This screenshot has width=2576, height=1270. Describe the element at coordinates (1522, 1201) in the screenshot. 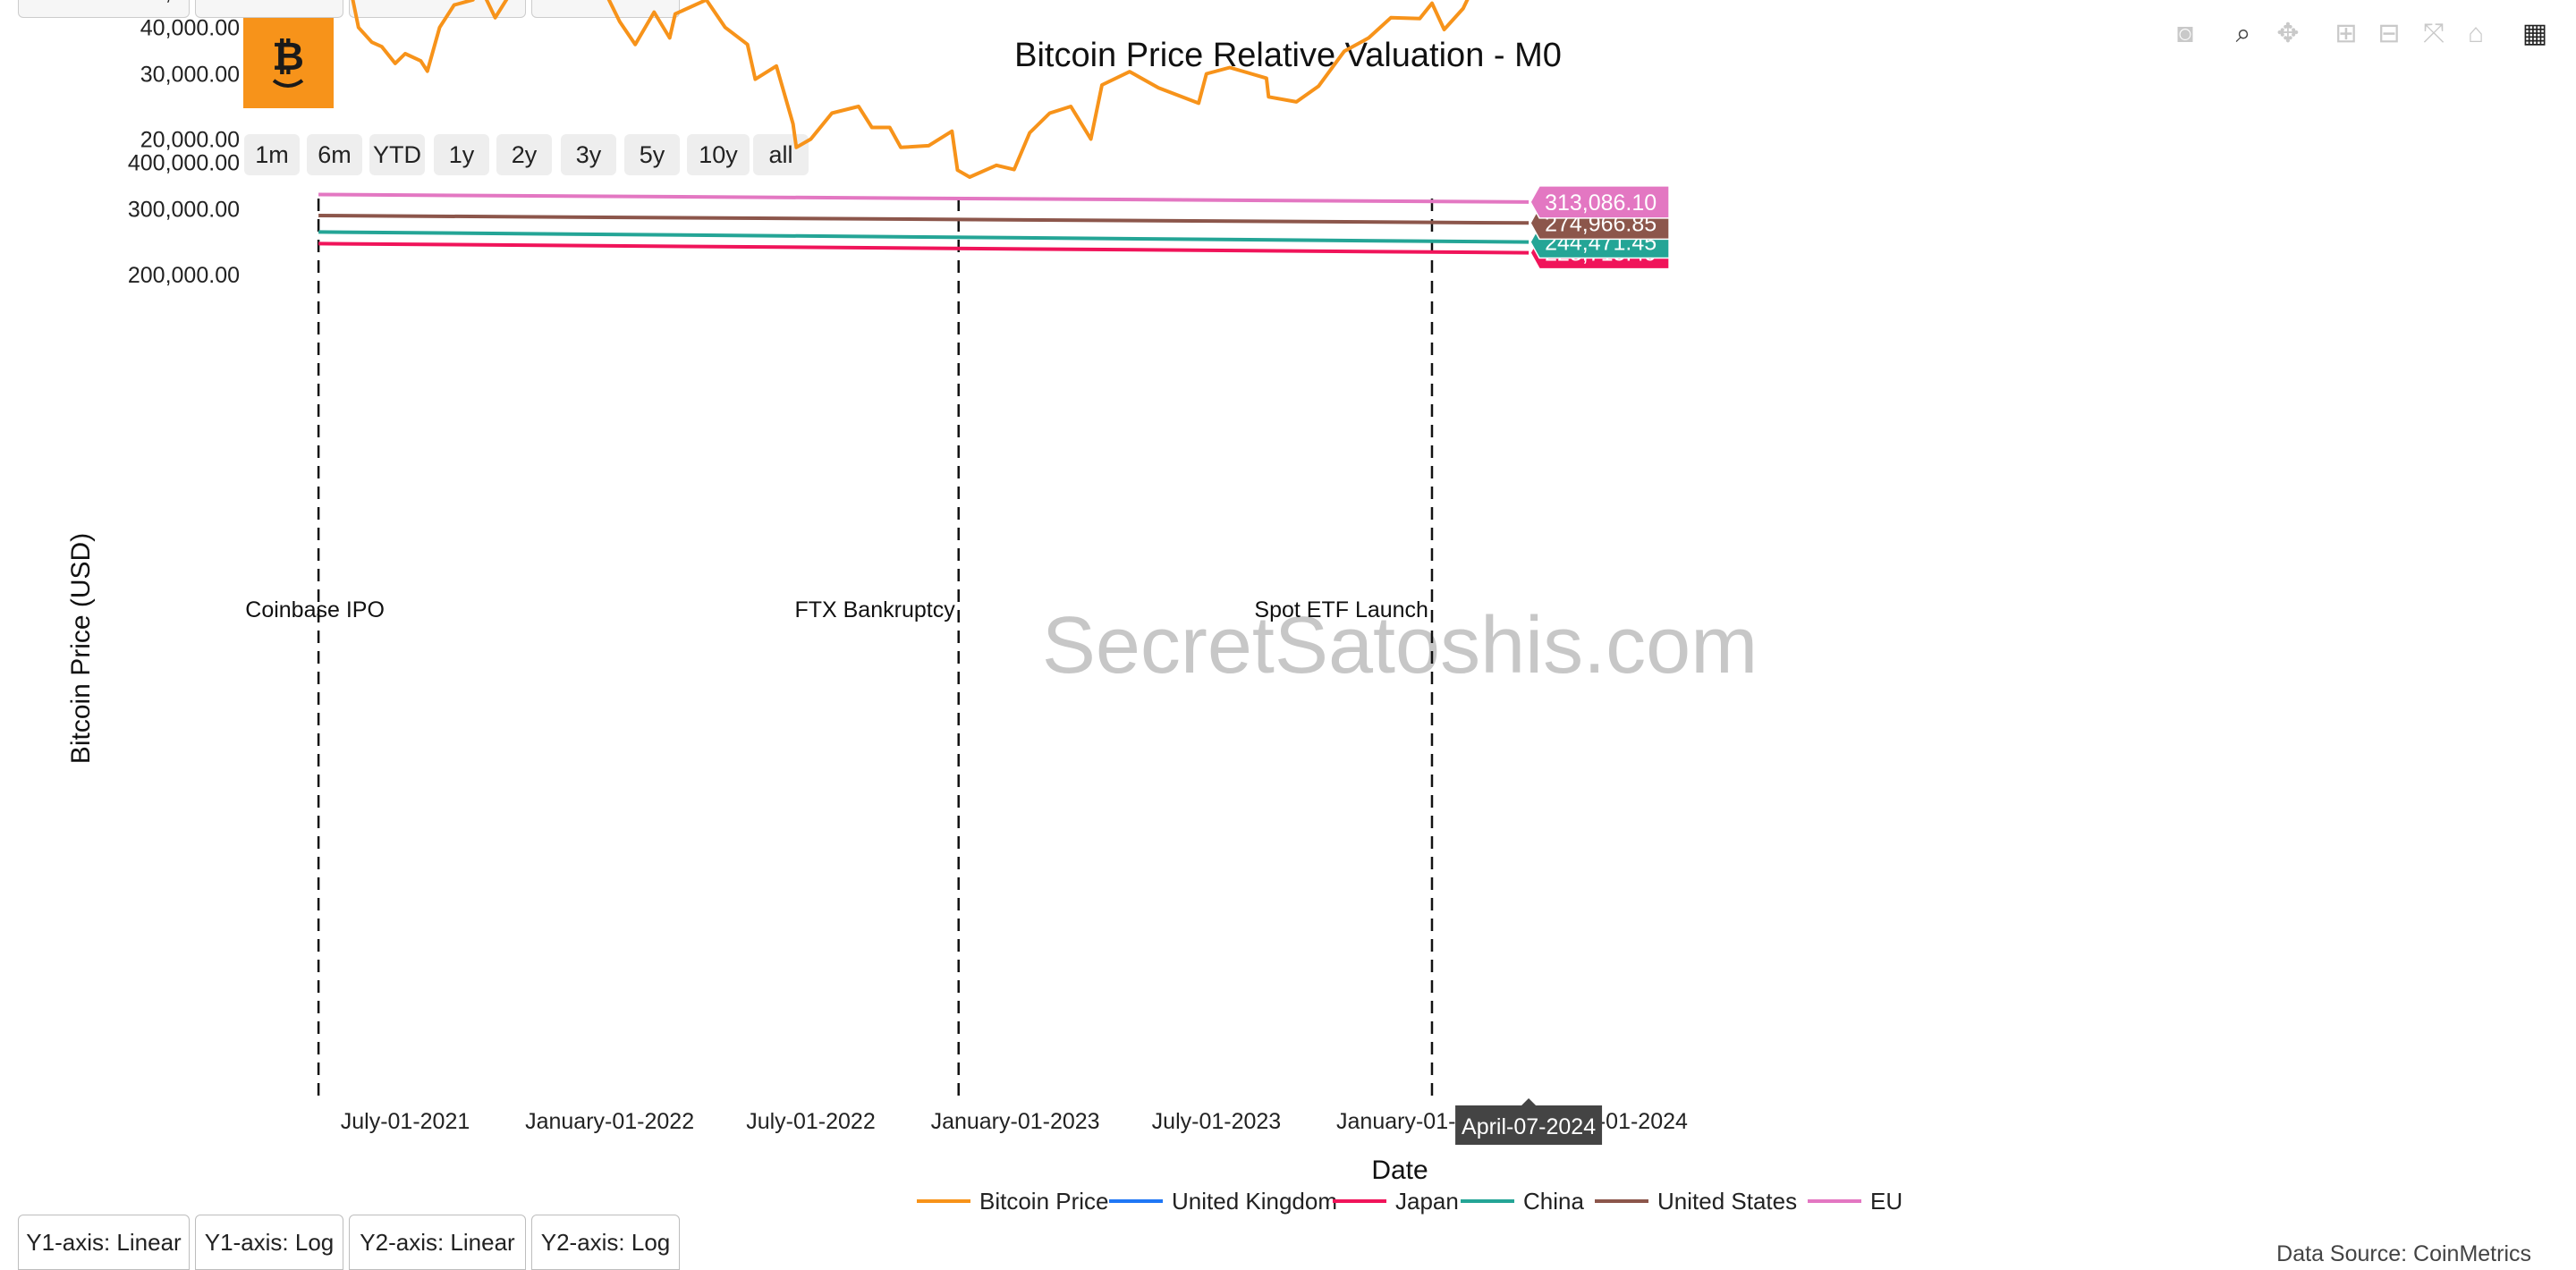

I see `legend-item-china: China` at that location.